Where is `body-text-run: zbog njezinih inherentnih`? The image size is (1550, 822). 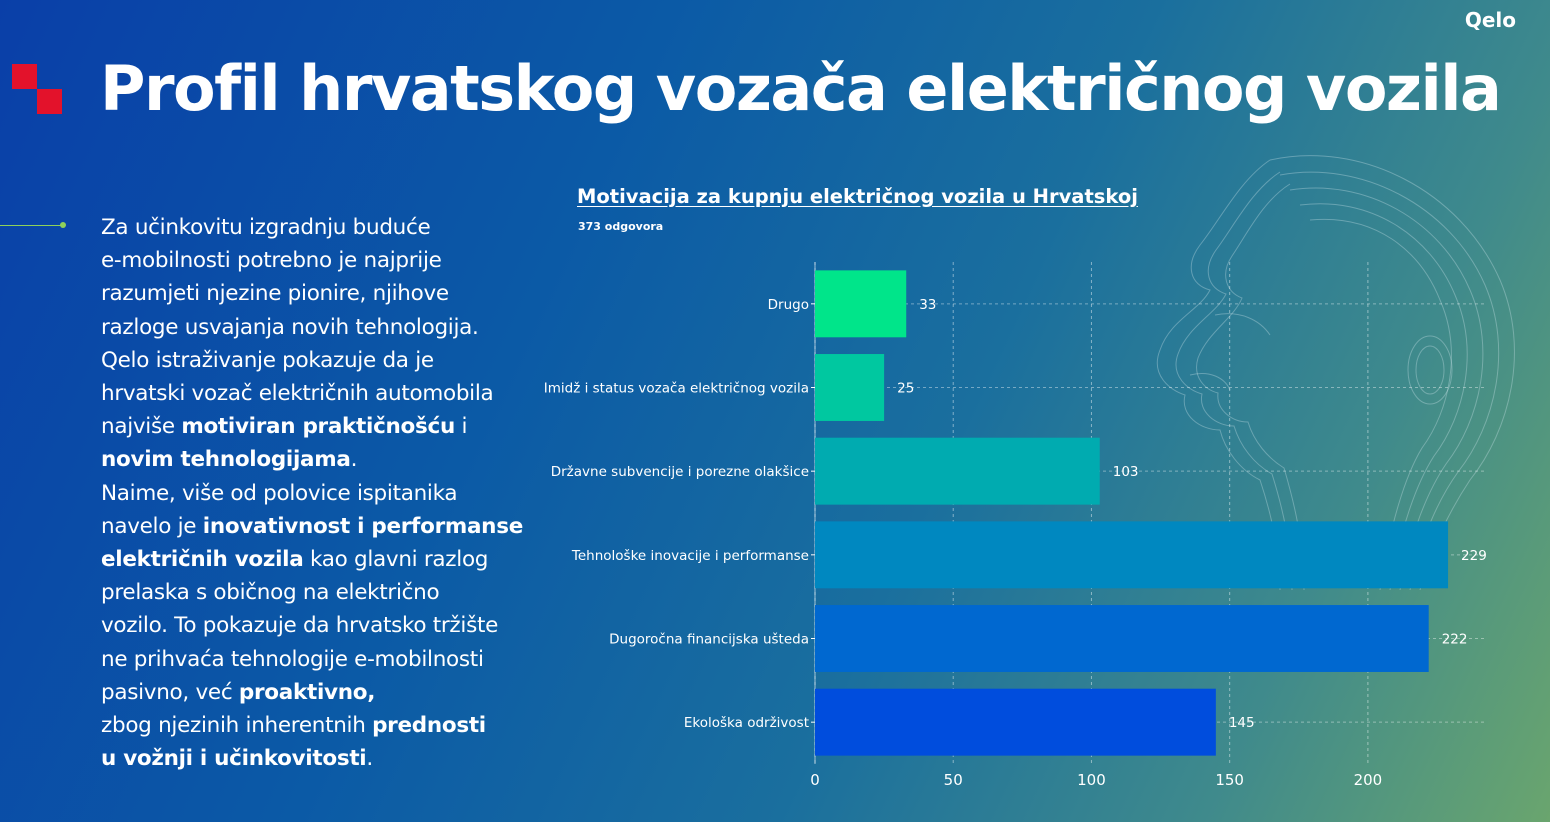 body-text-run: zbog njezinih inherentnih is located at coordinates (237, 726).